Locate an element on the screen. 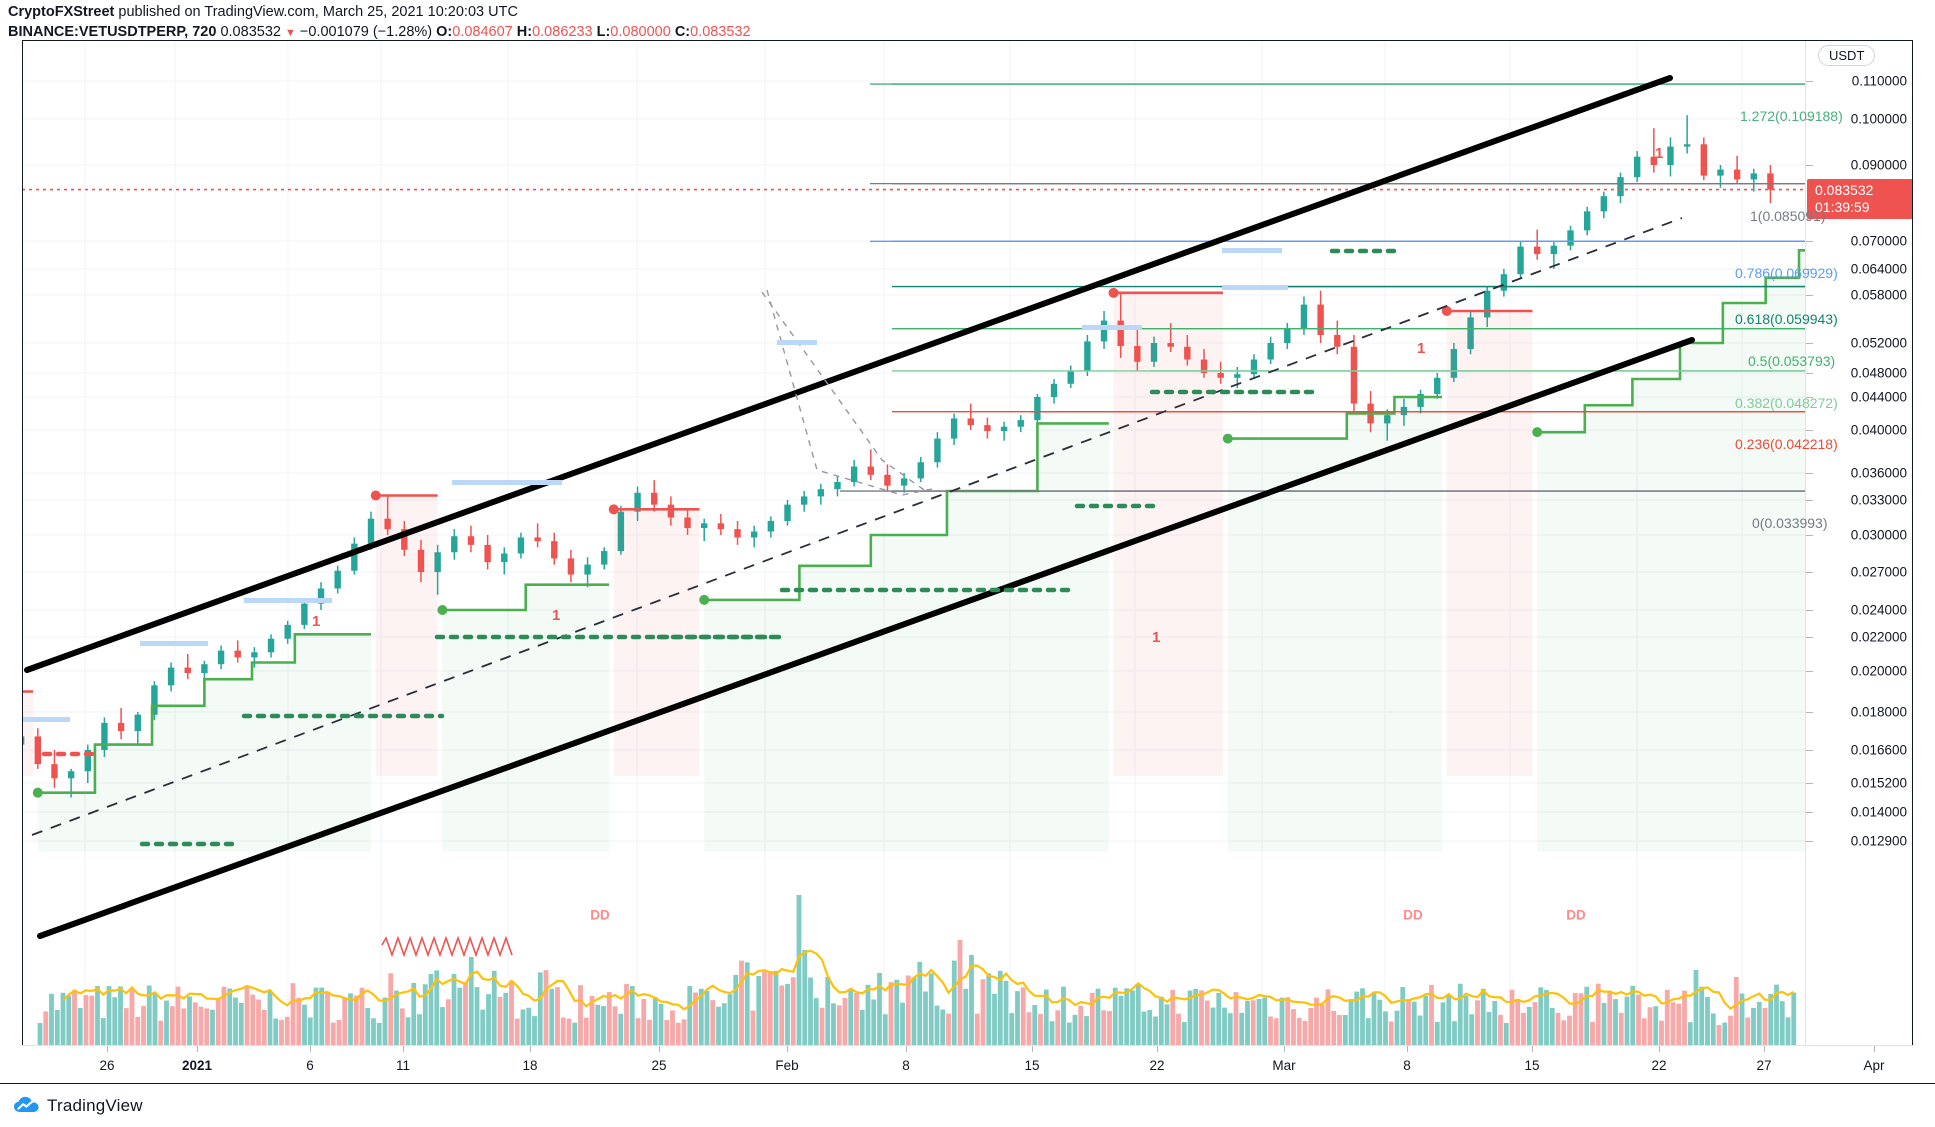  time-axis: 26 2021 6 11 18 25 Feb 8 15 22 Mar 8 15 22 27 Apr is located at coordinates (967, 1064).